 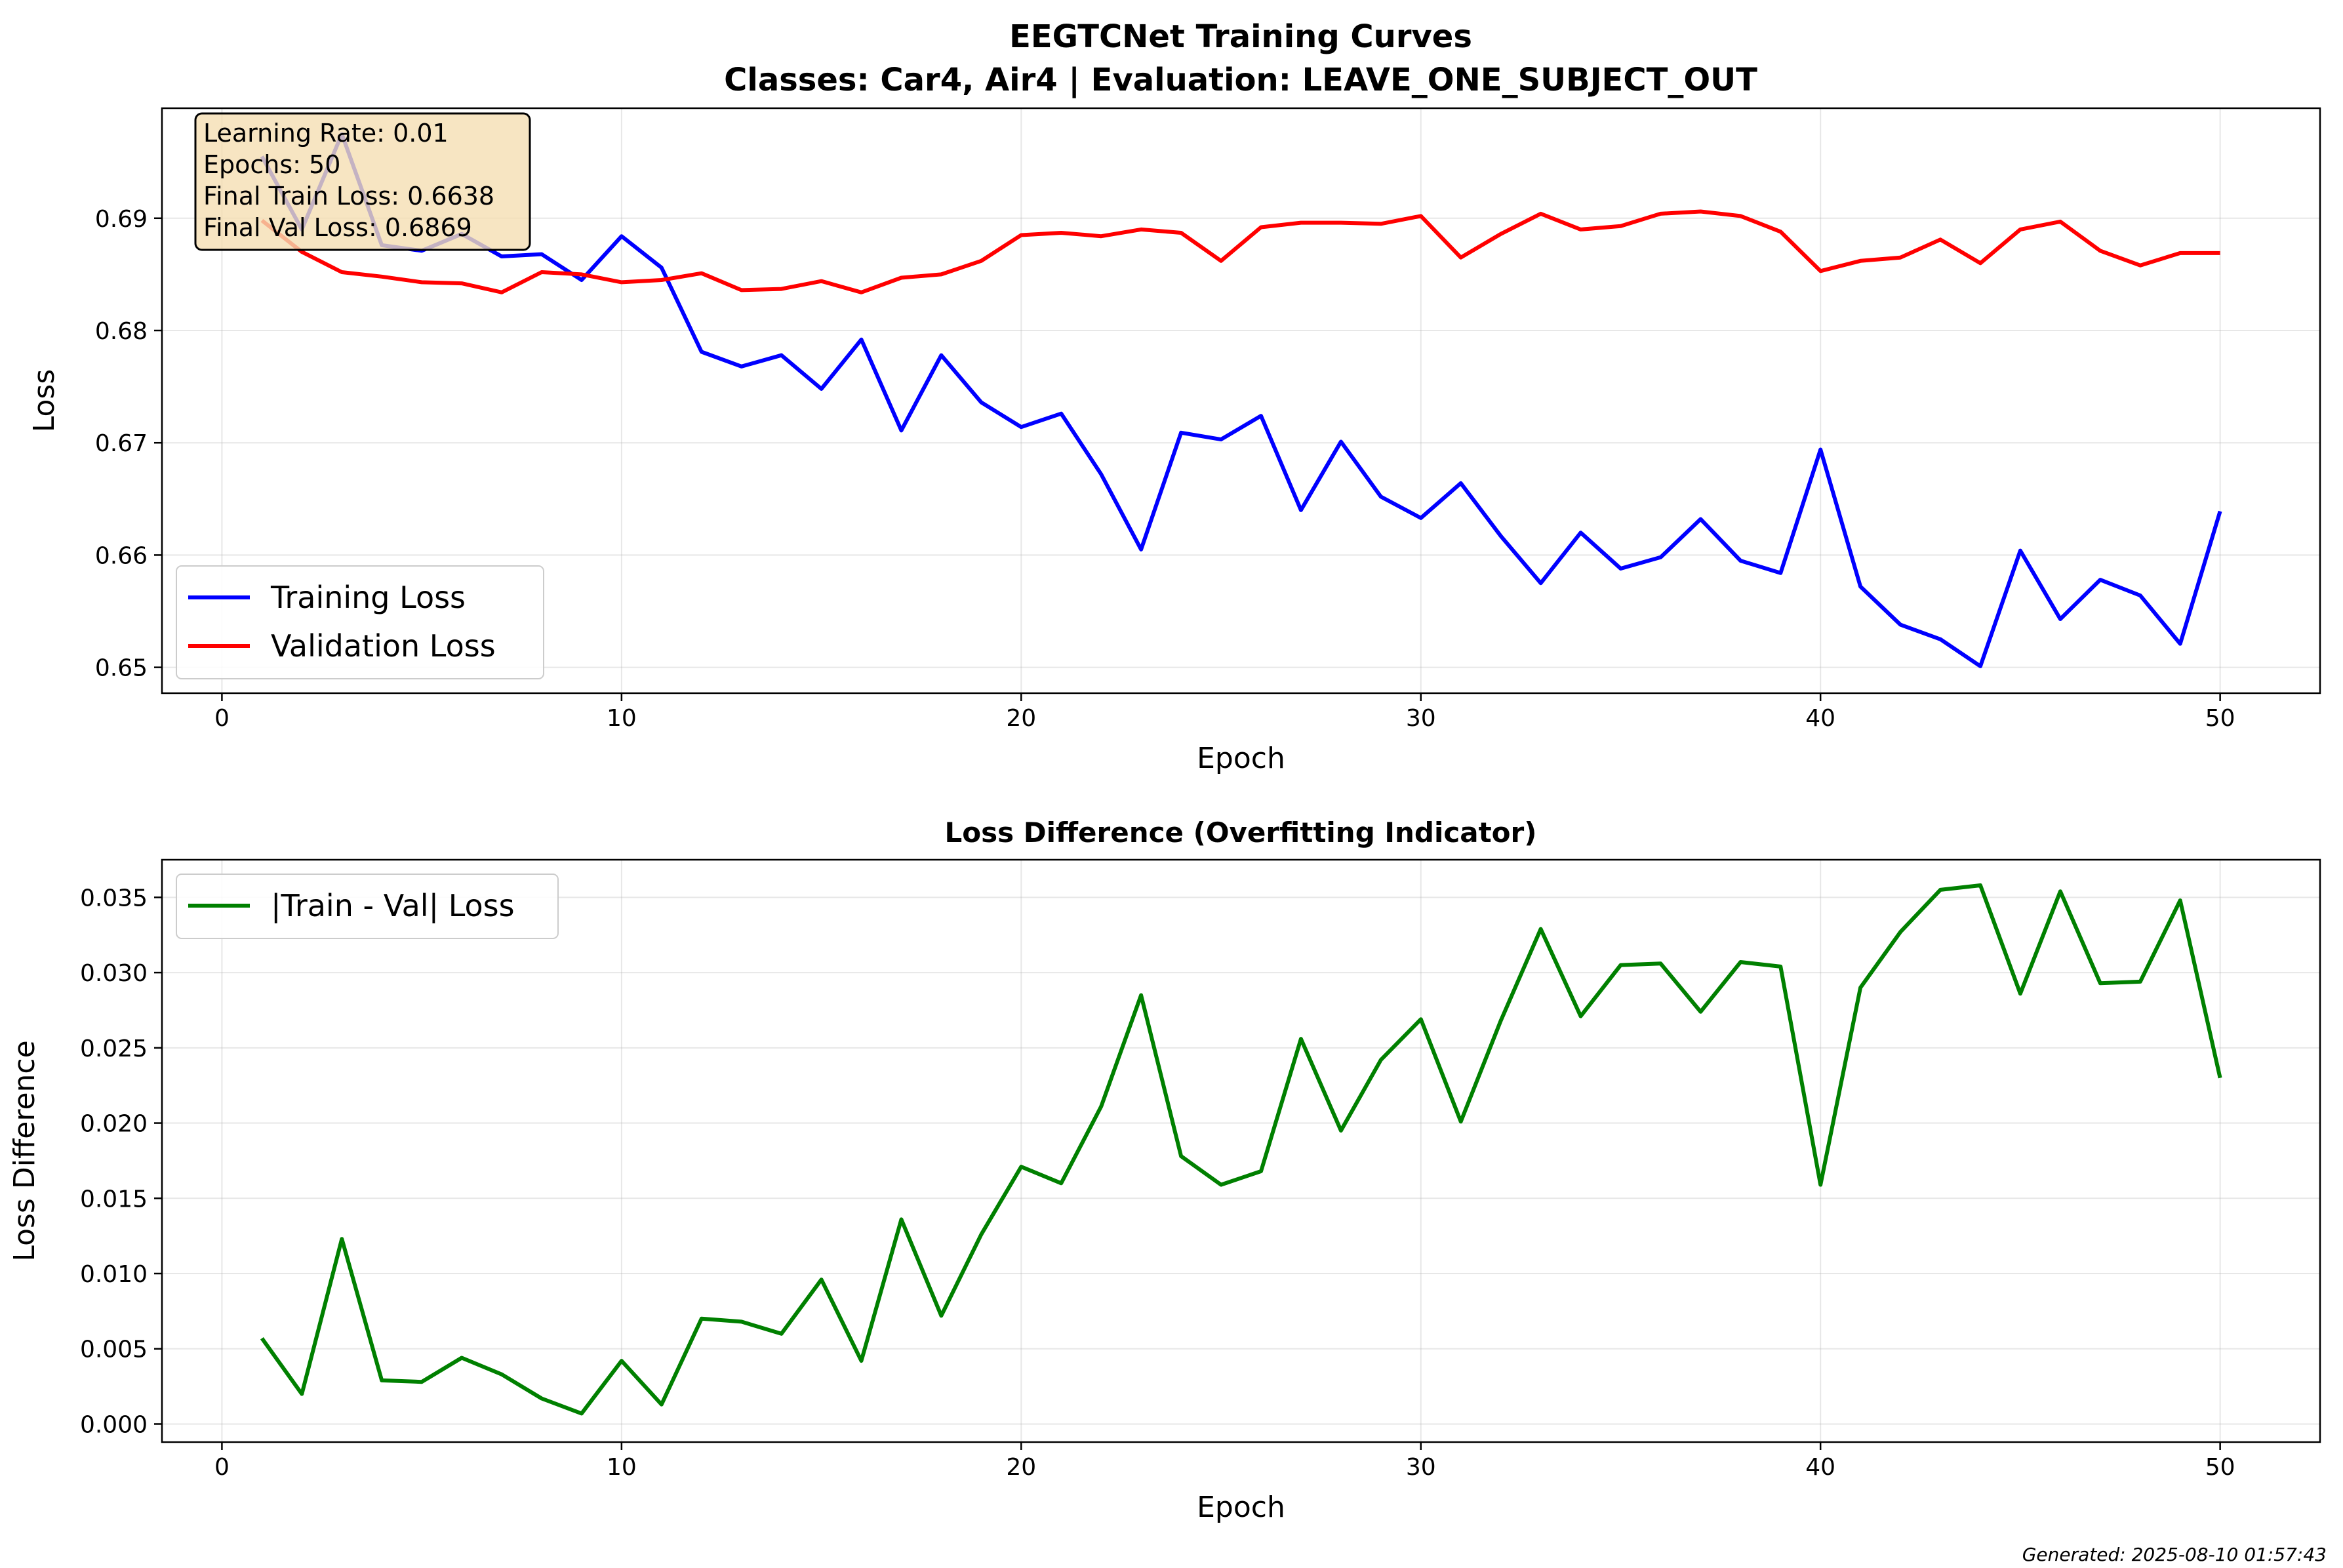 I want to click on legend-label: Training Loss, so click(x=368, y=597).